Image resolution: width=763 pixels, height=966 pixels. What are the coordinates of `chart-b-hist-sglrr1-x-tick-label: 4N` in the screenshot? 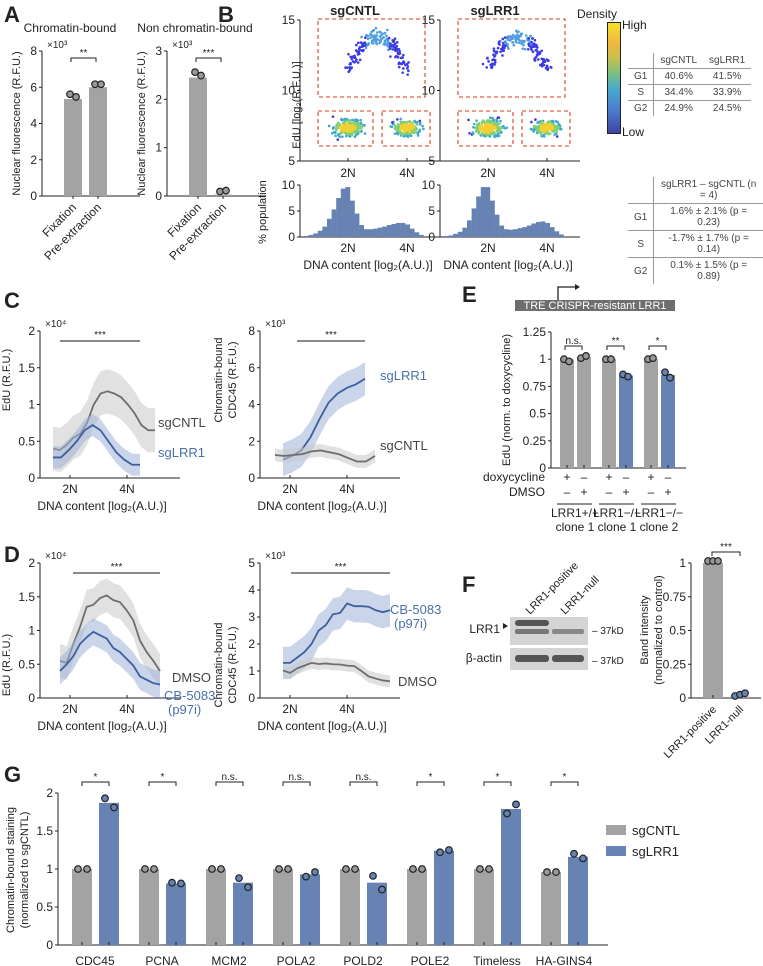 It's located at (546, 248).